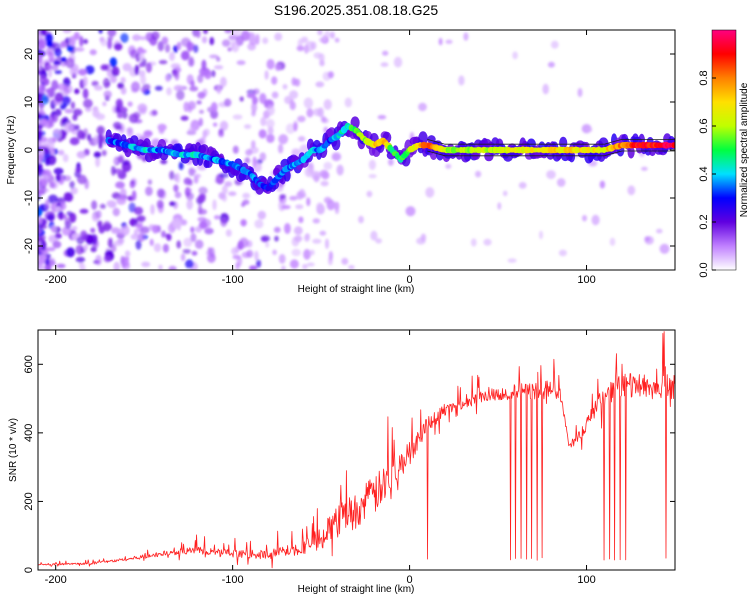 This screenshot has width=750, height=600. What do you see at coordinates (11, 150) in the screenshot?
I see `spectrogram-y-axis-title: Frequency (Hz)` at bounding box center [11, 150].